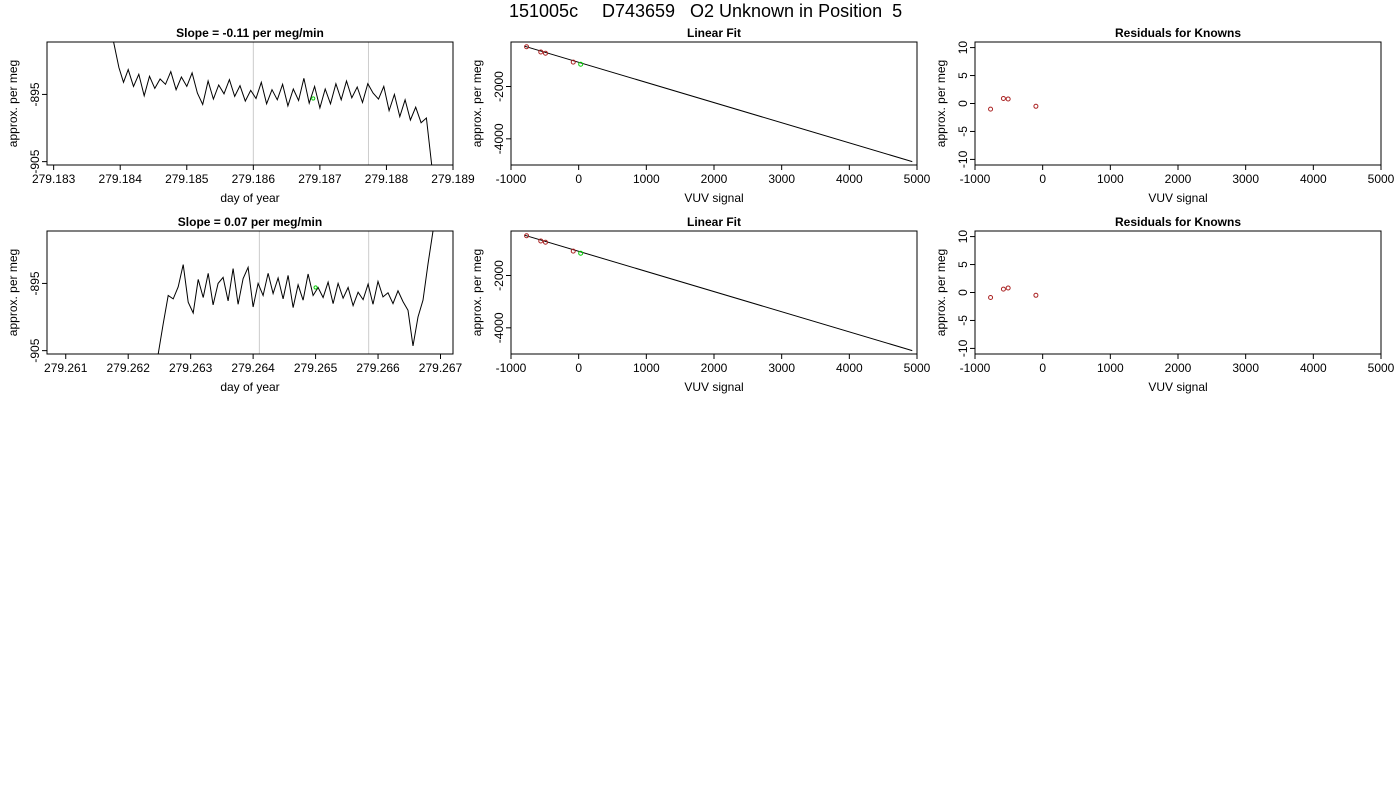  Describe the element at coordinates (917, 179) in the screenshot. I see `chart2-x-tick-label: 5000` at that location.